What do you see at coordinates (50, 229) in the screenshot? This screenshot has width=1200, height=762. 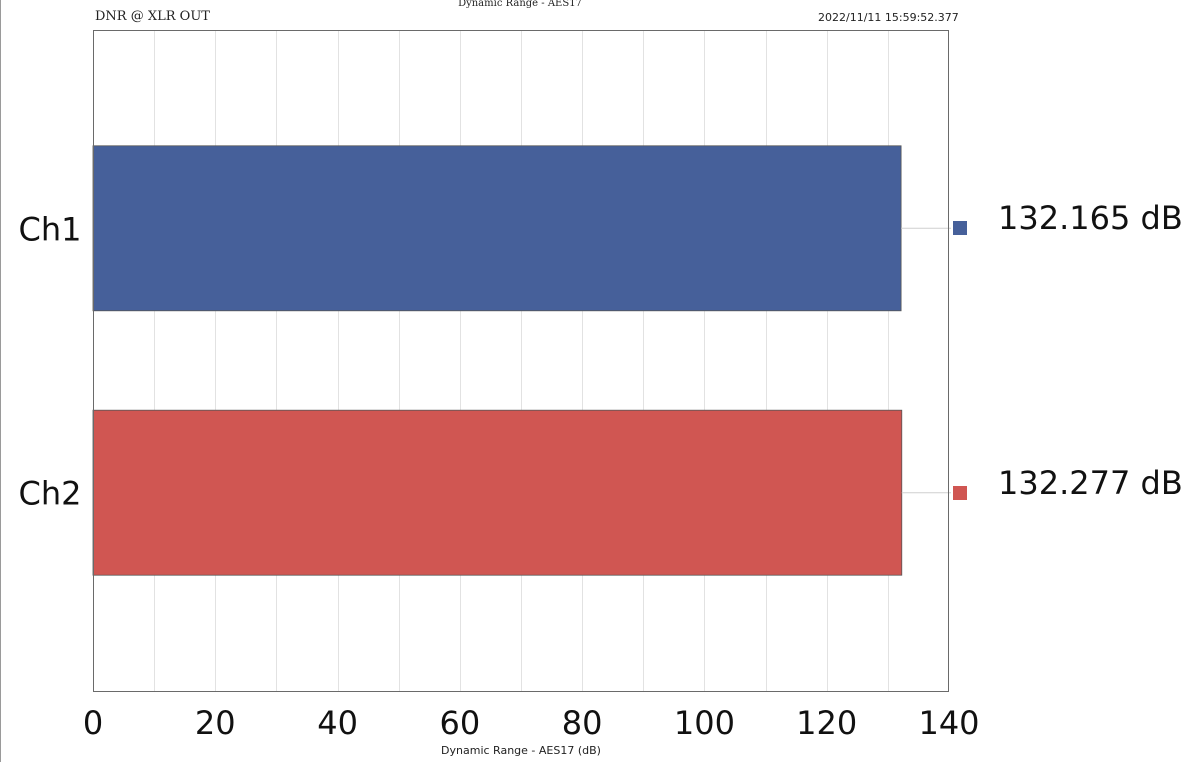 I see `category-label-ch1: Ch1` at bounding box center [50, 229].